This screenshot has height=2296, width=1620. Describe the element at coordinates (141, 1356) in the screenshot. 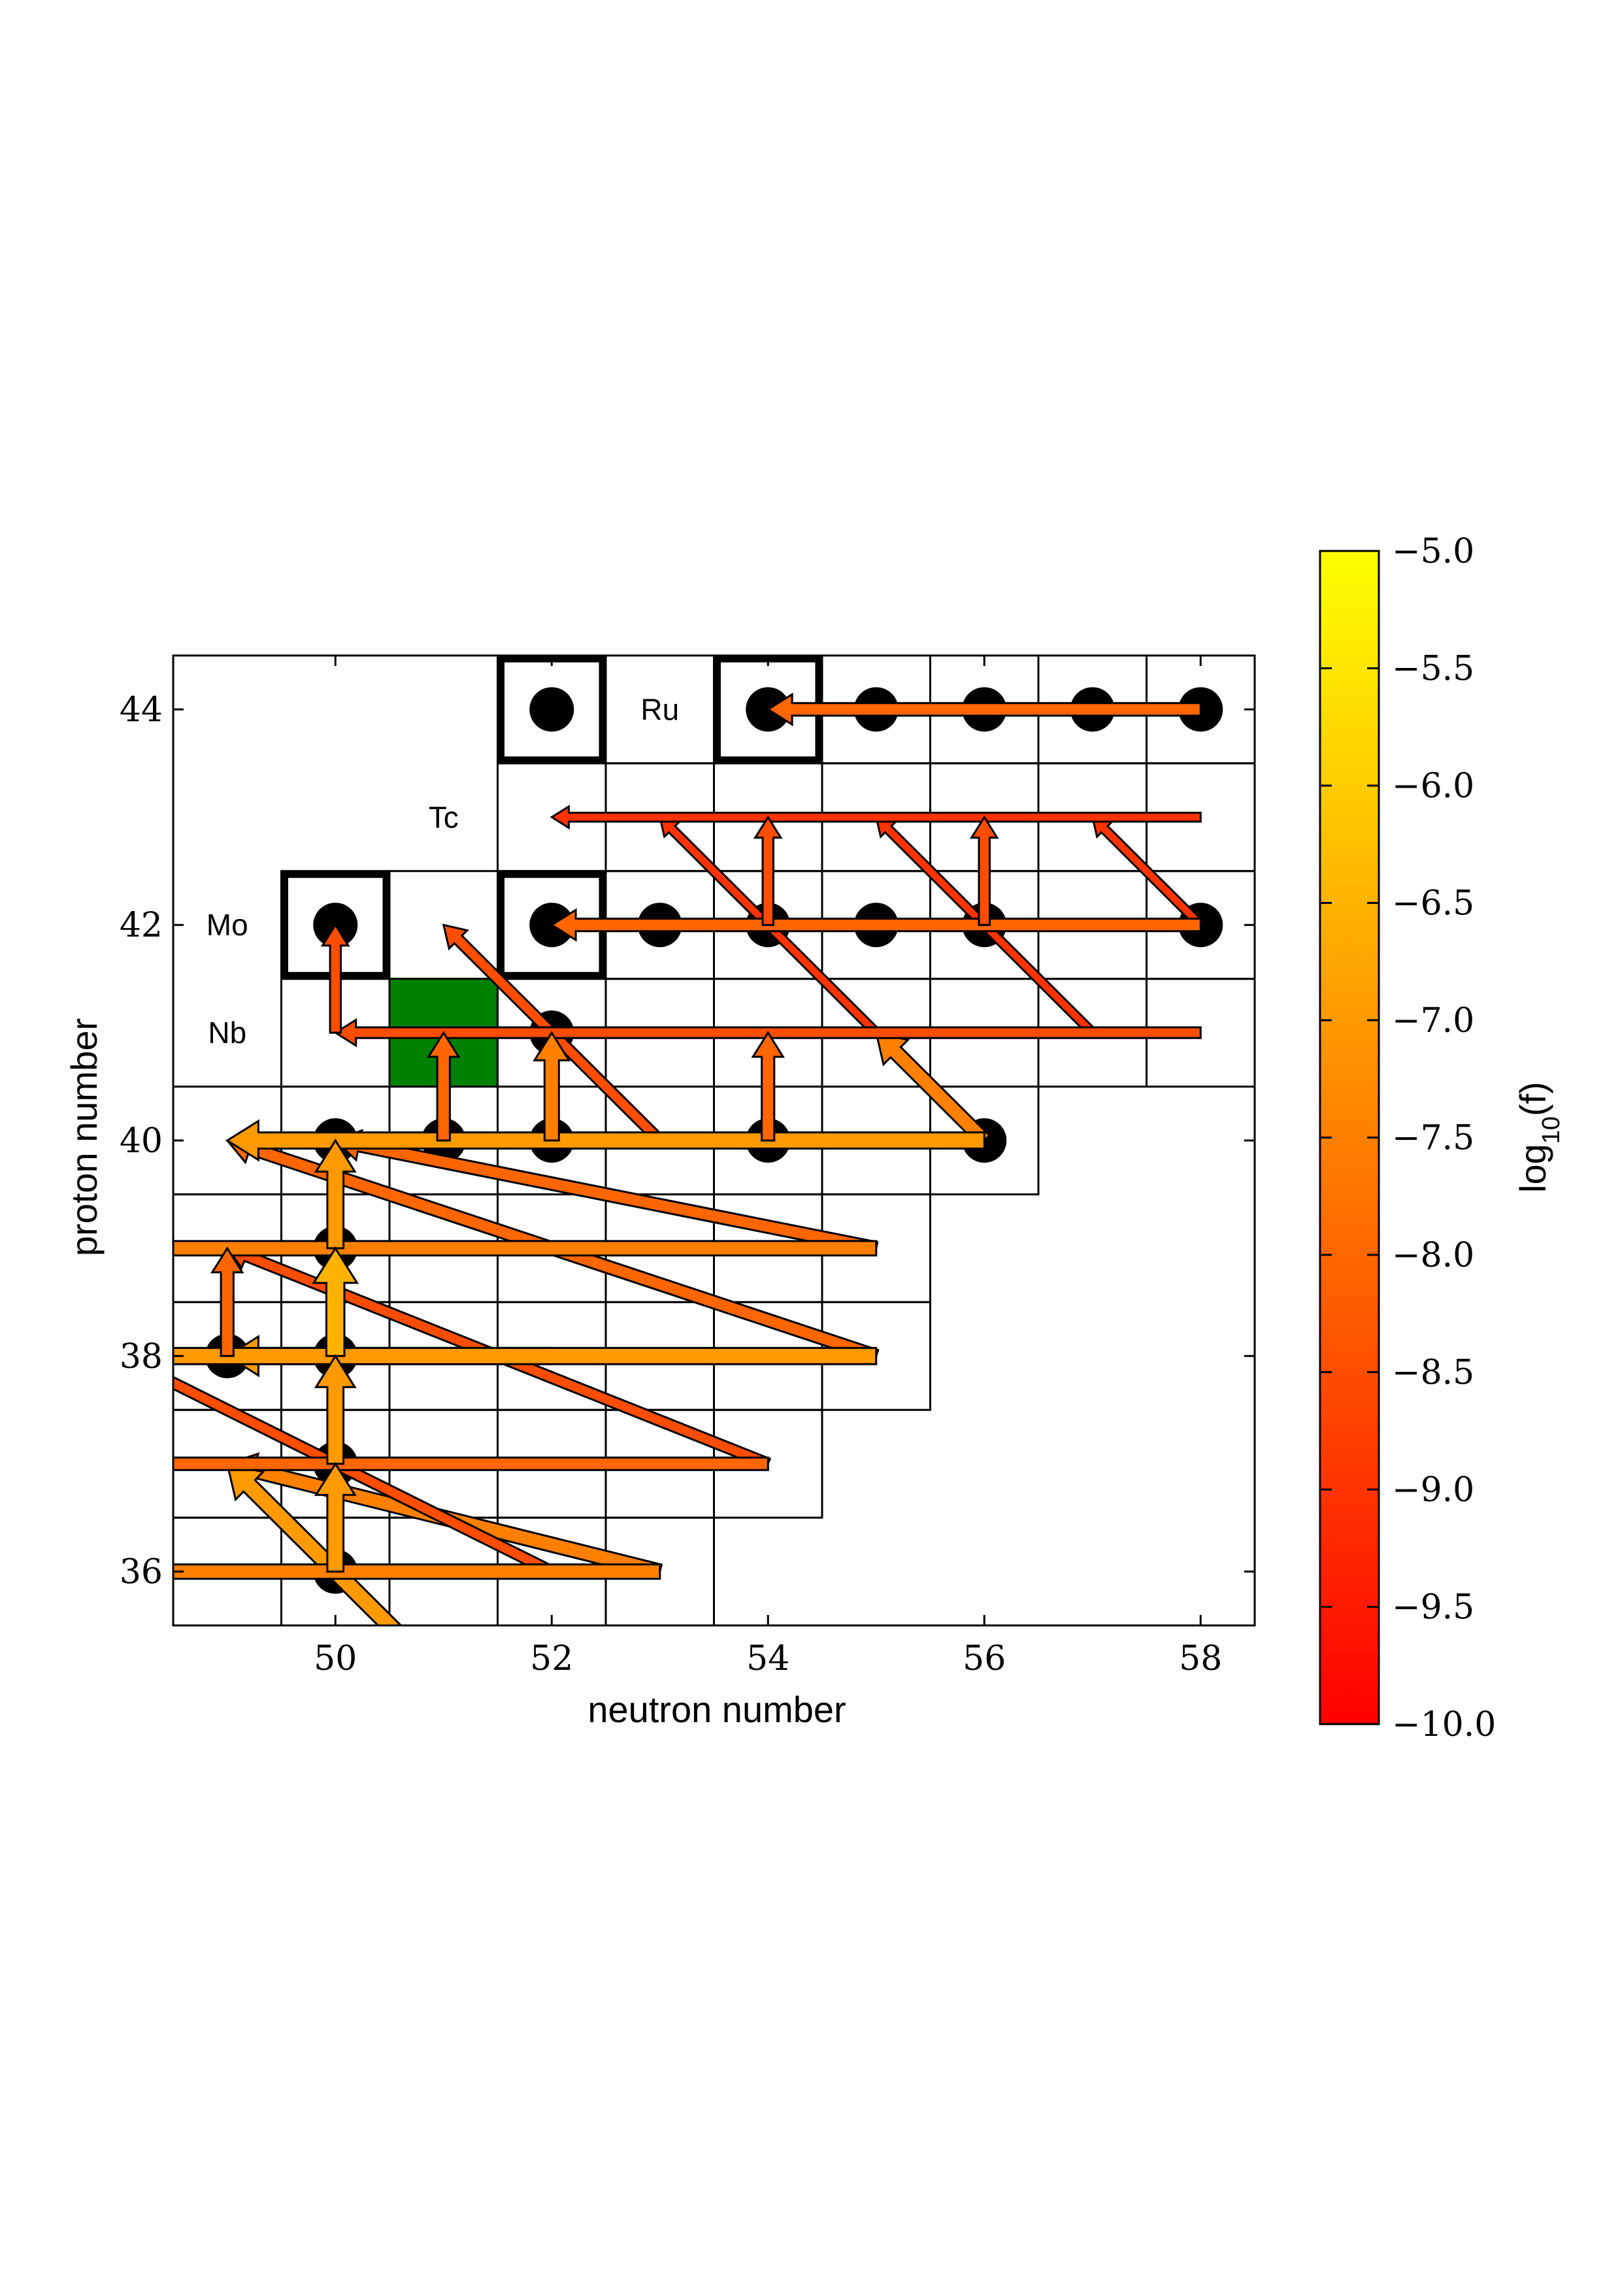

I see `y-tick-label: 38` at that location.